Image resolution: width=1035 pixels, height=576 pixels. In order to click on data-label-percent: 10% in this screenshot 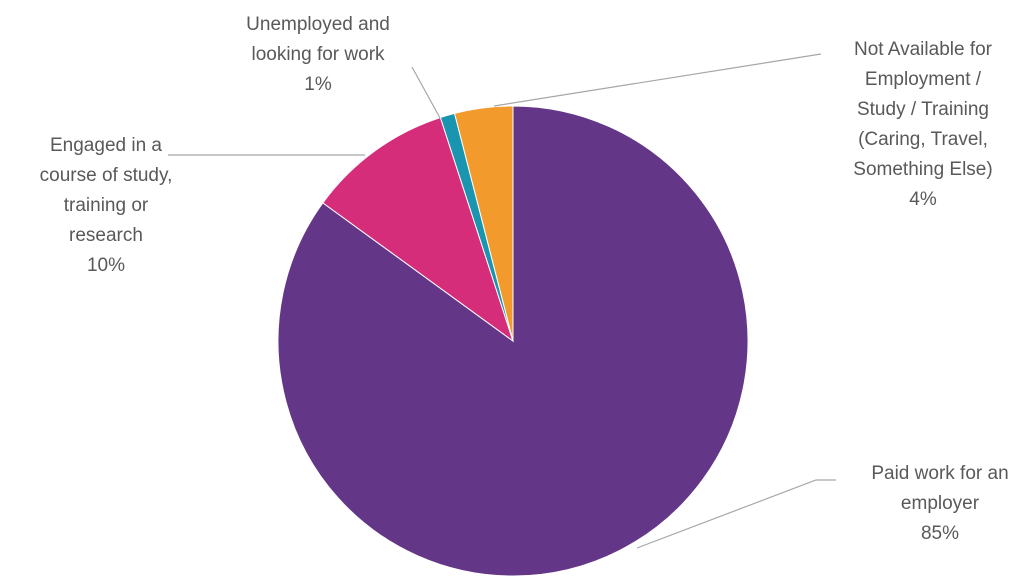, I will do `click(106, 265)`.